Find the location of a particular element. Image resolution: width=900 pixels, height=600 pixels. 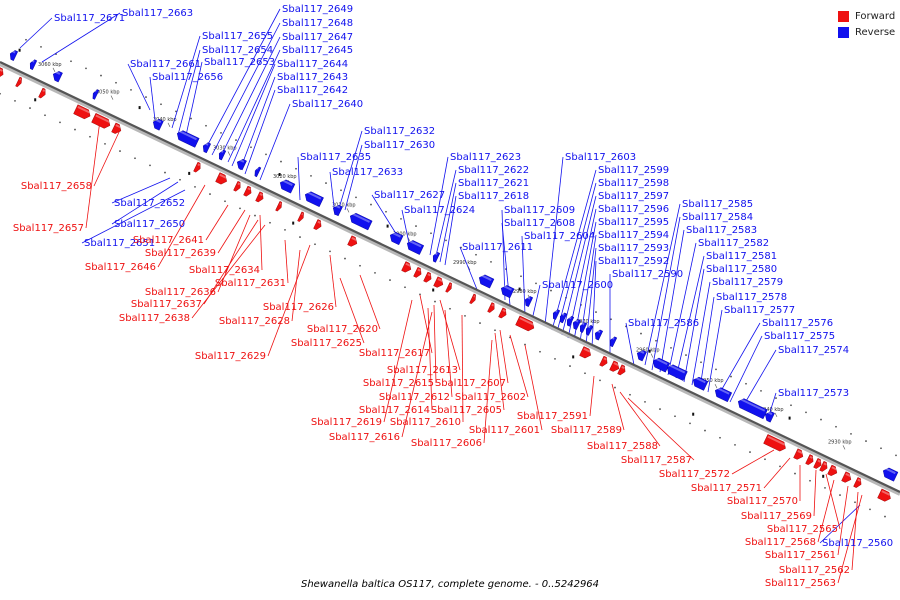

reverse-gene-label: Sbal117_2574 is located at coordinates (813, 350).